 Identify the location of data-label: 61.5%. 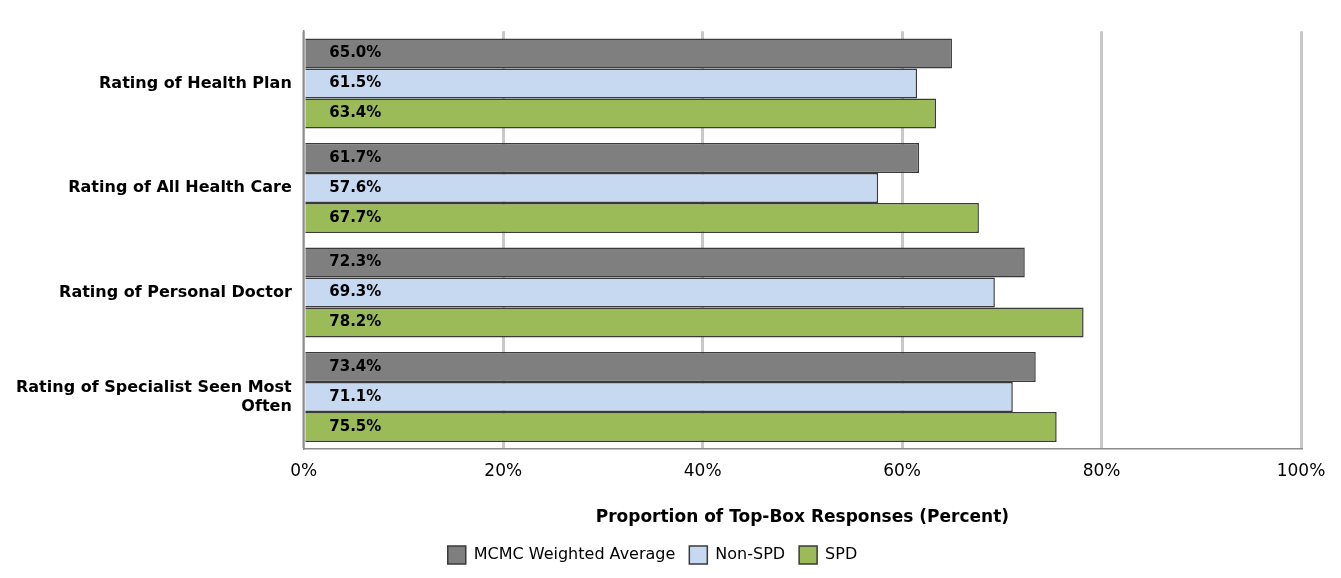
(355, 82).